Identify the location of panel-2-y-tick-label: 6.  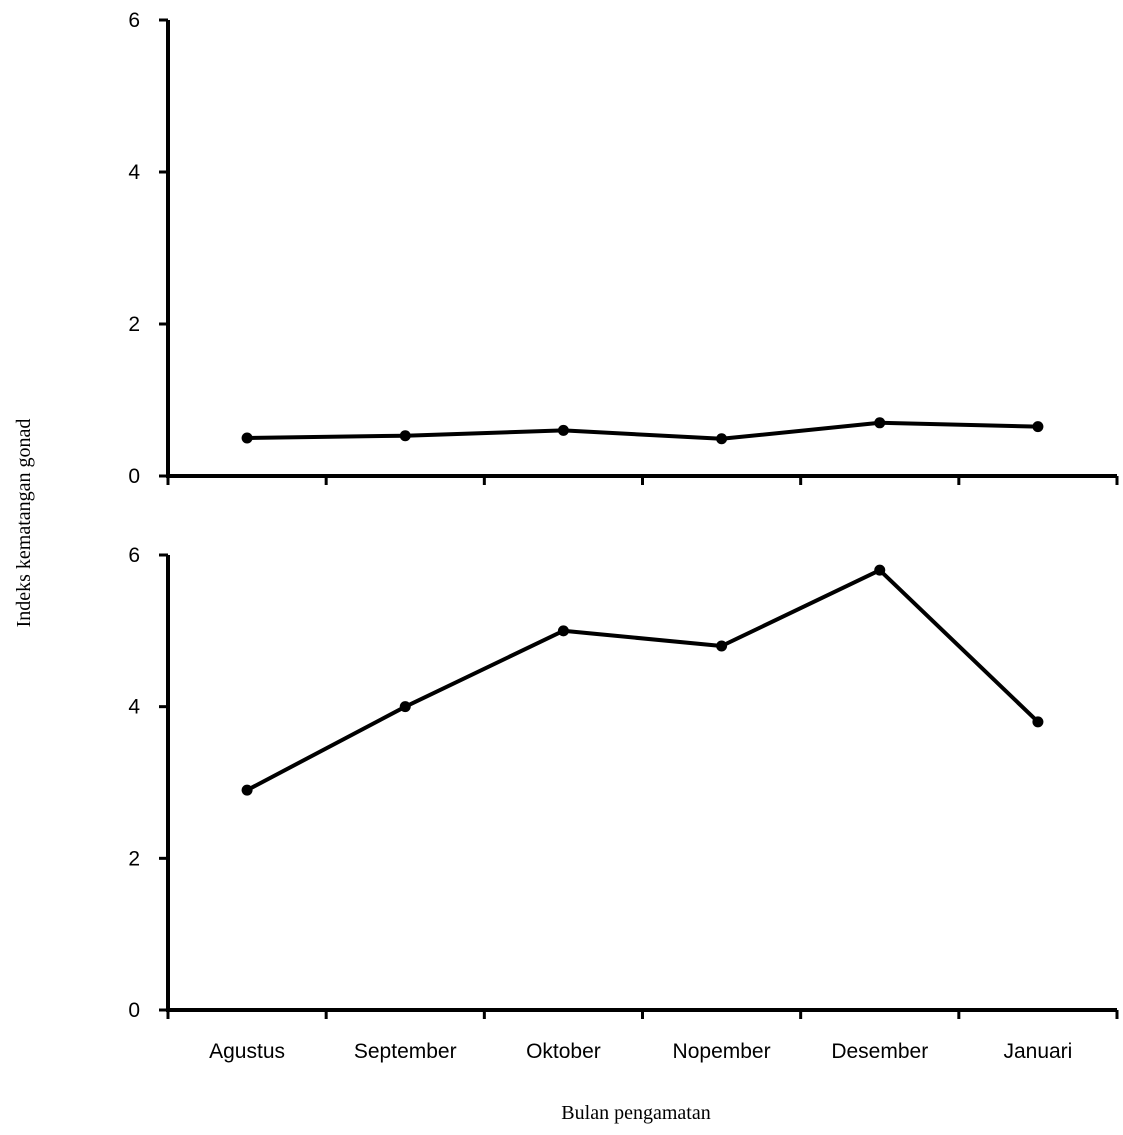
(134, 555).